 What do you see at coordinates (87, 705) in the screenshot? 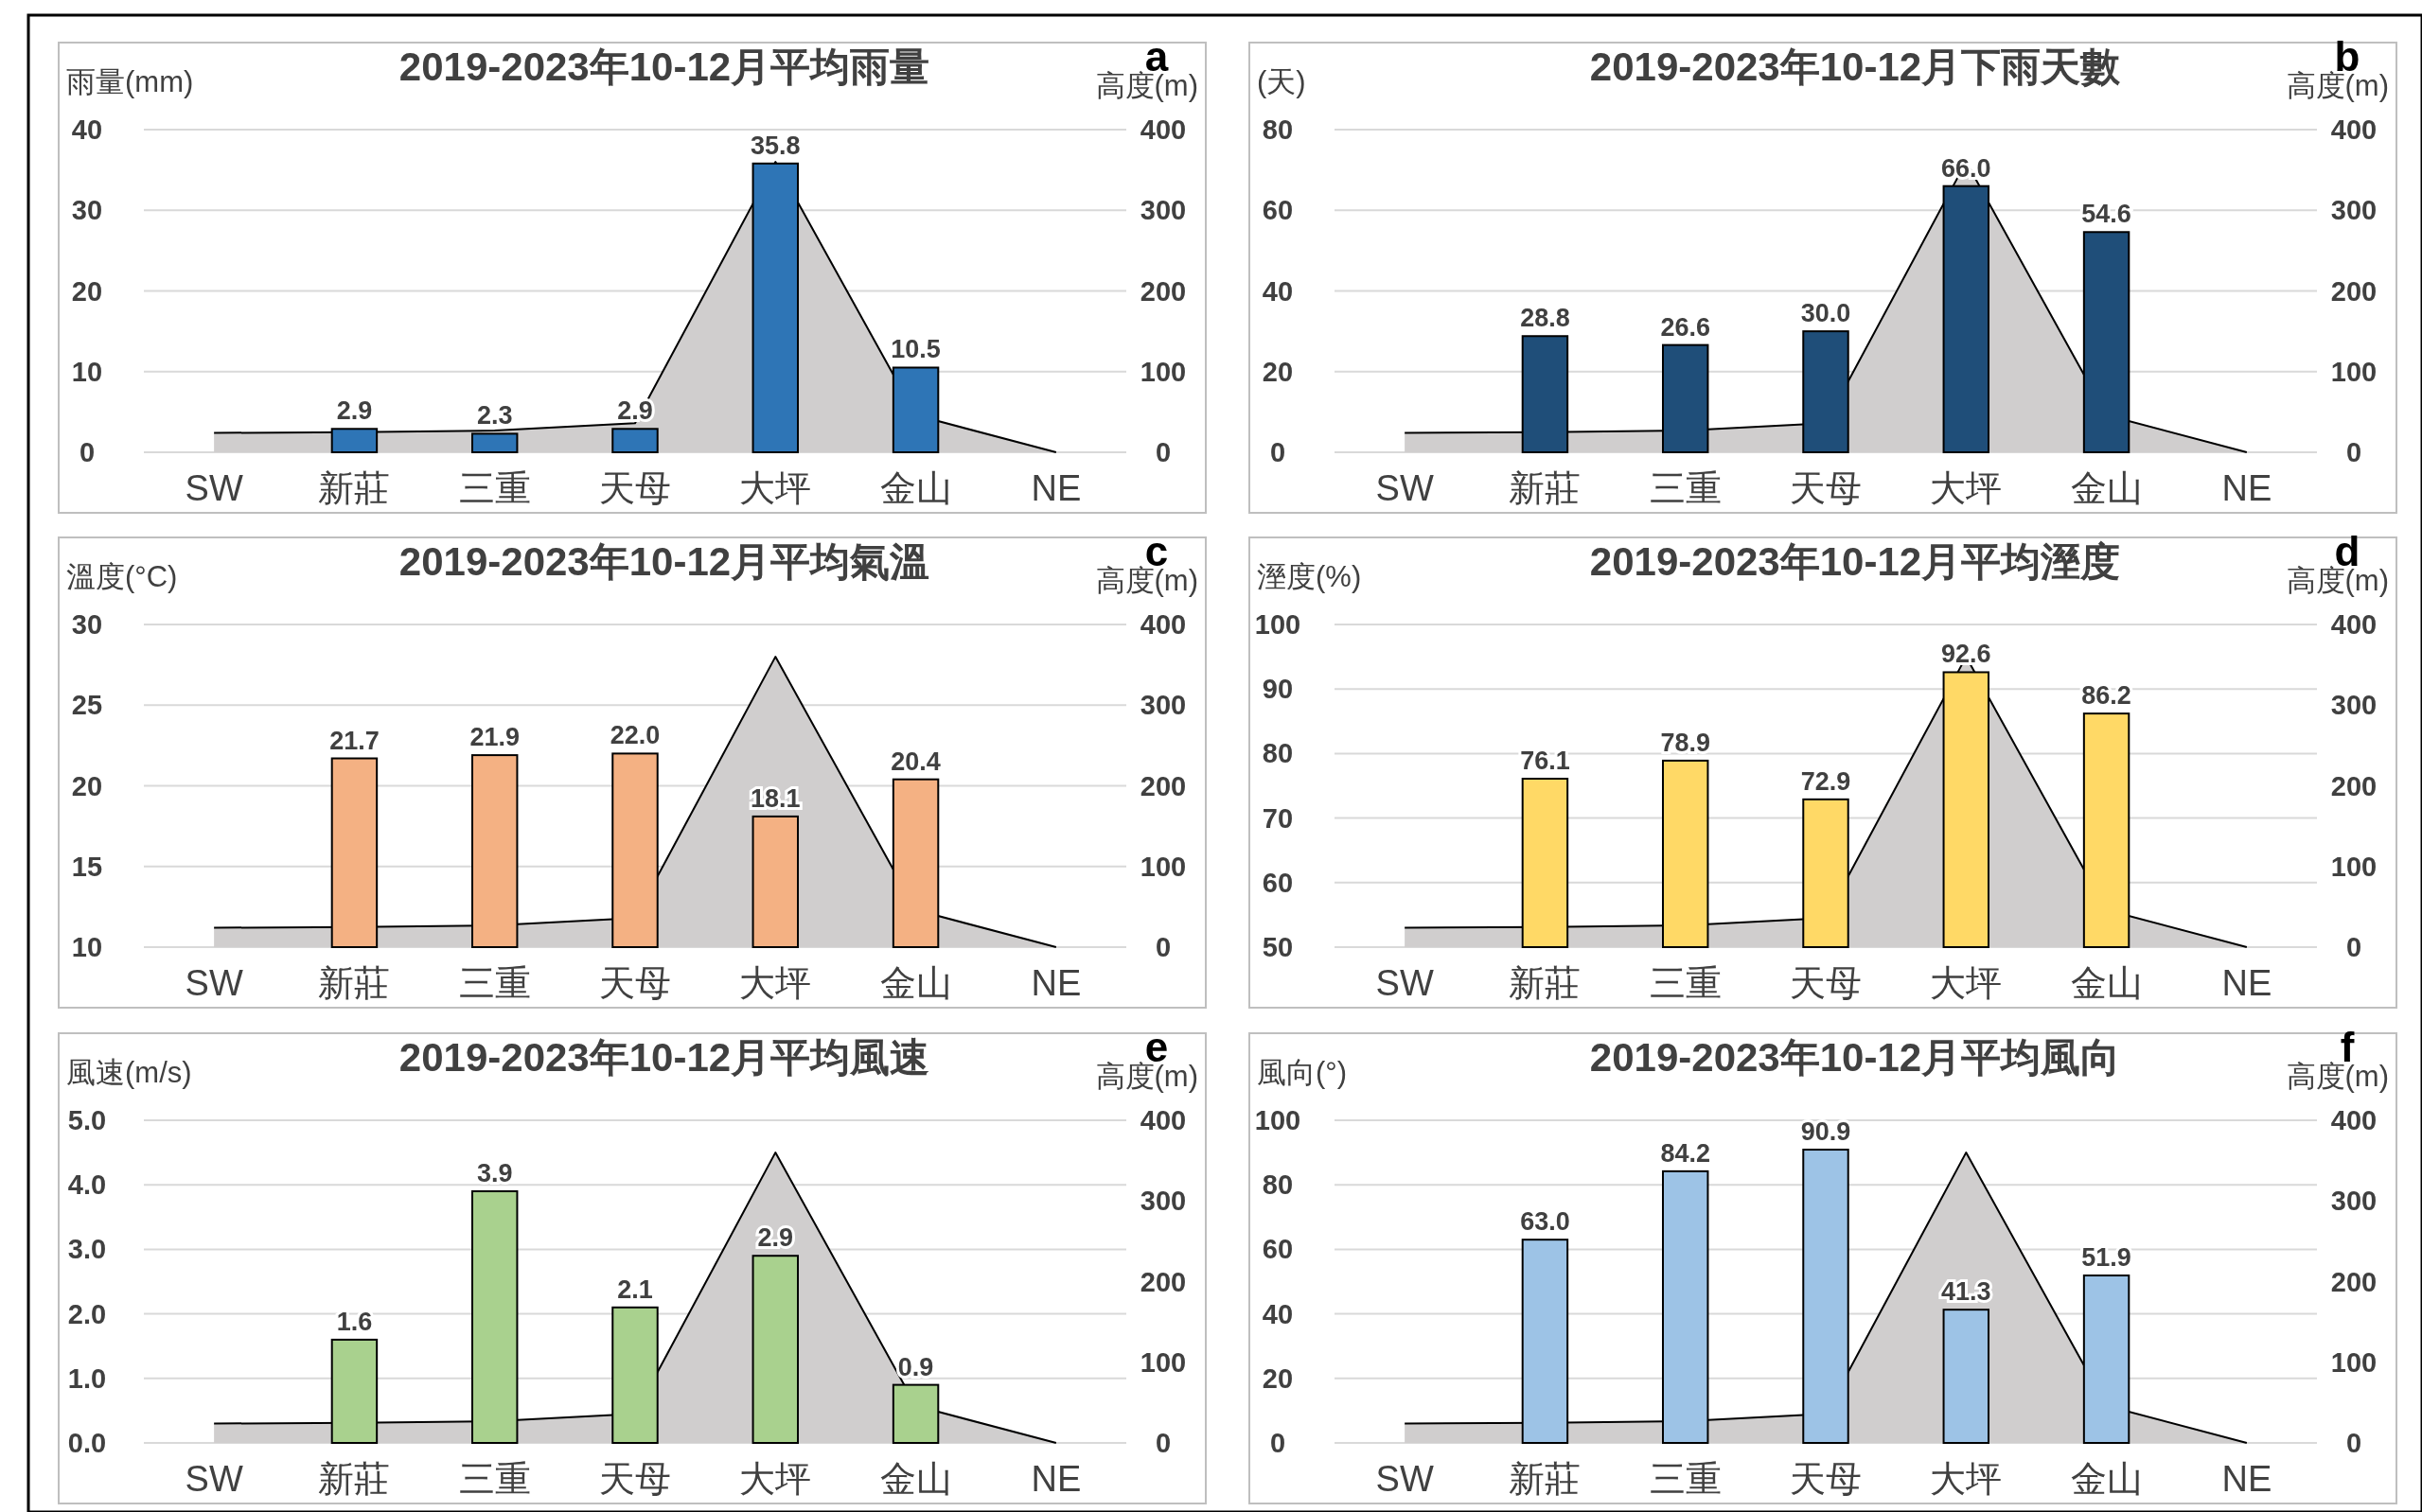
I see `y-tick-label: 25` at bounding box center [87, 705].